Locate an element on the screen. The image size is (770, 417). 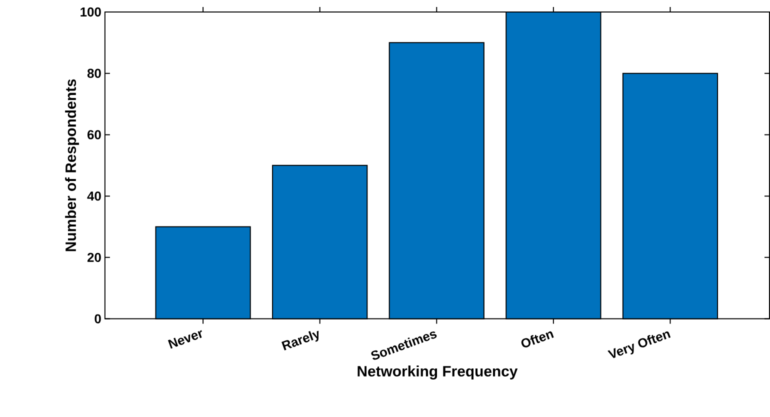
y-tick-label: 80 is located at coordinates (94, 73).